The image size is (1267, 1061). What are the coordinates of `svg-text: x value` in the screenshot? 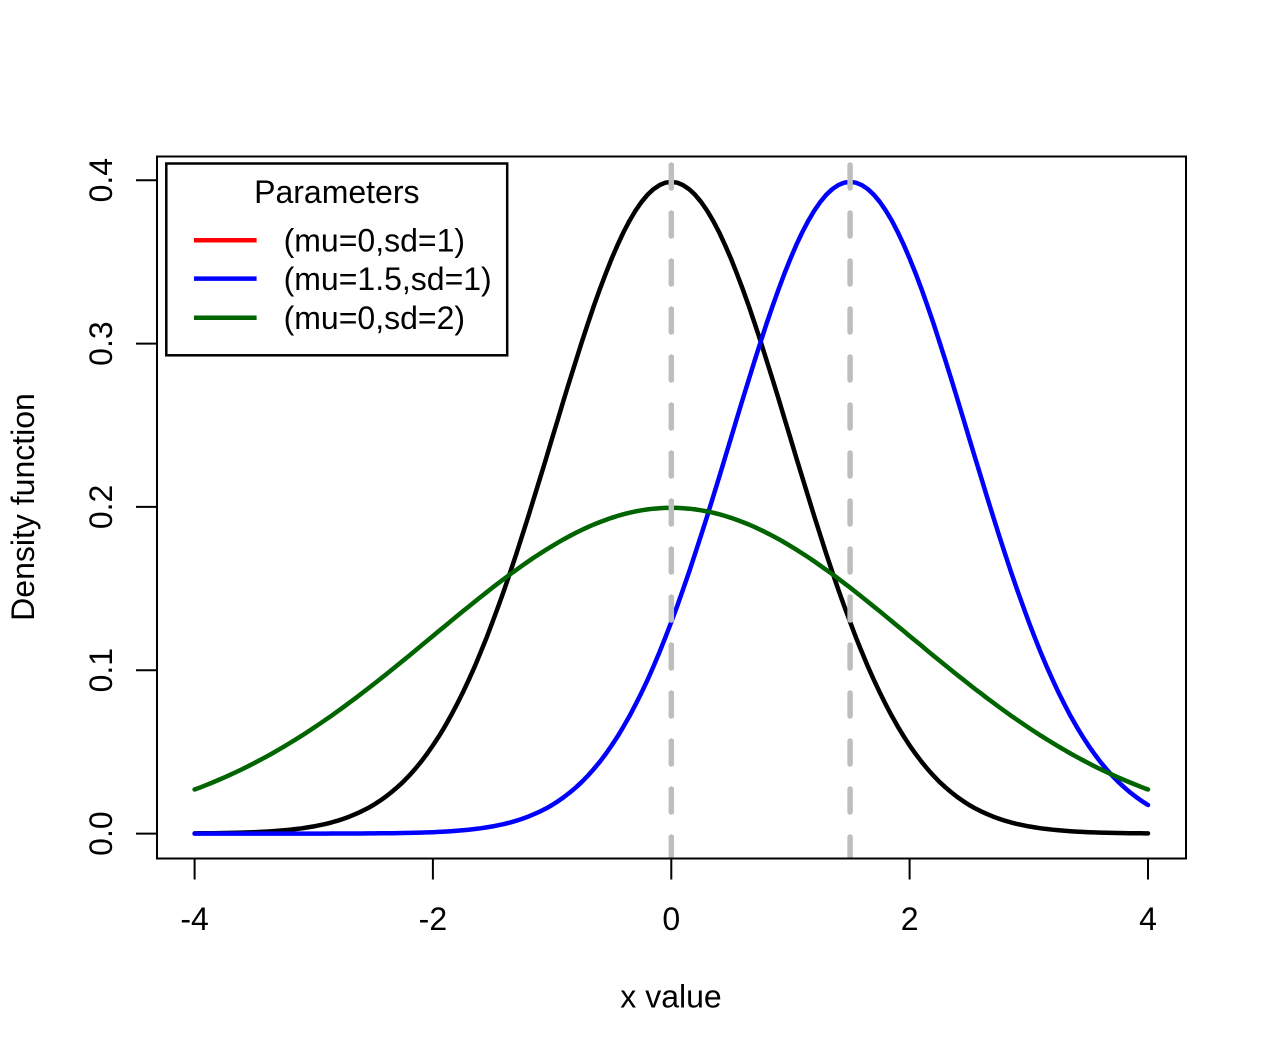 It's located at (670, 997).